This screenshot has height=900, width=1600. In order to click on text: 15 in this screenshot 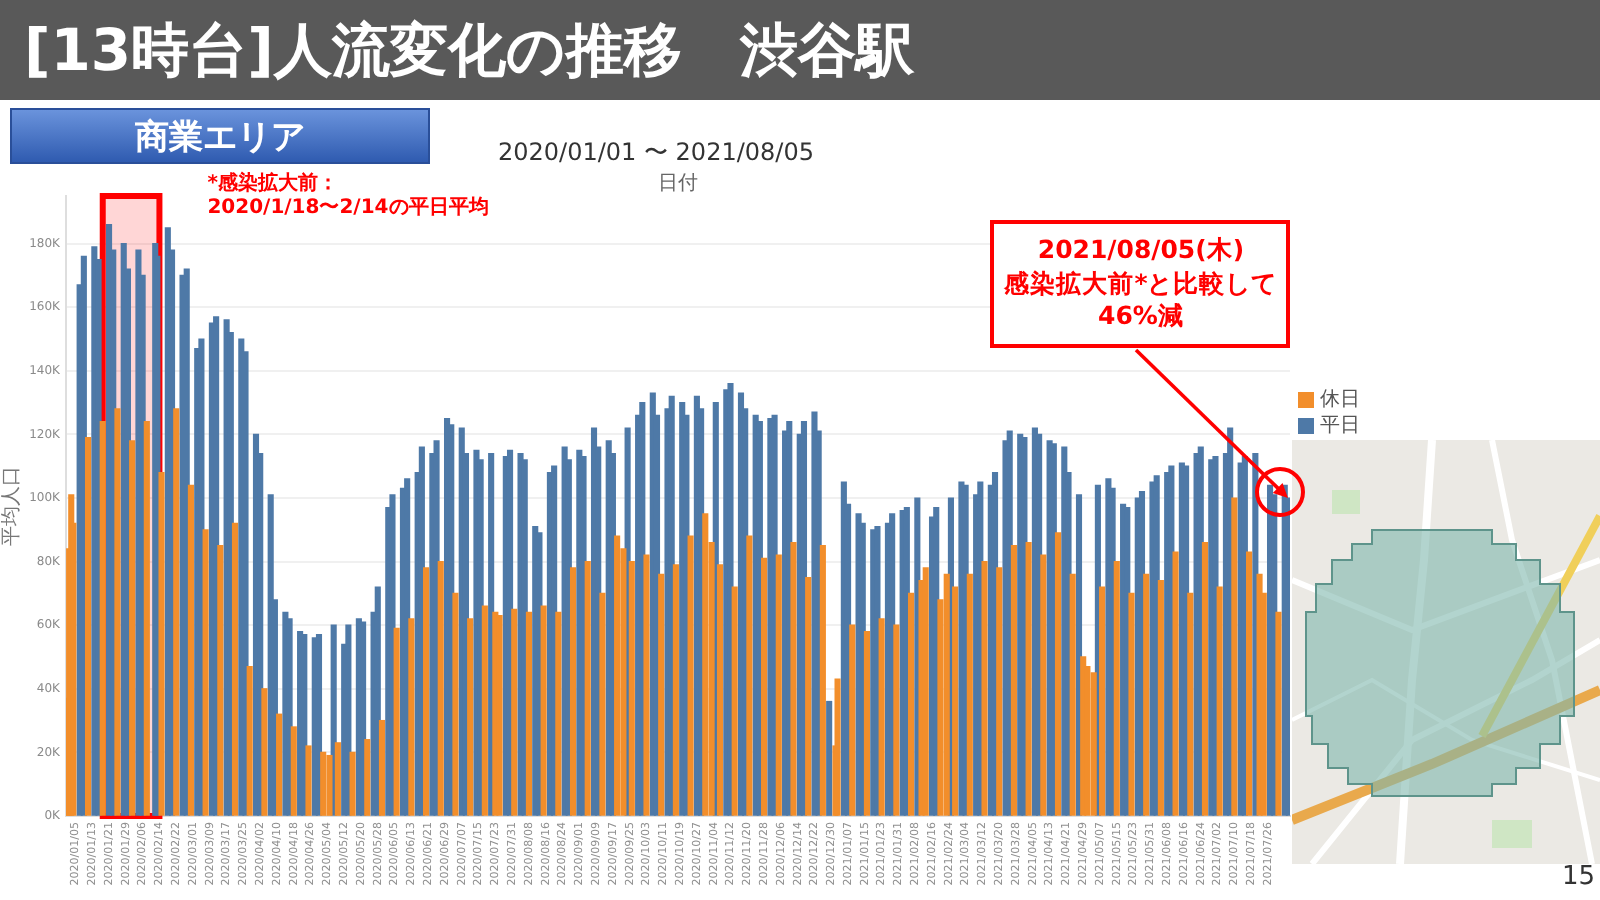, I will do `click(1579, 877)`.